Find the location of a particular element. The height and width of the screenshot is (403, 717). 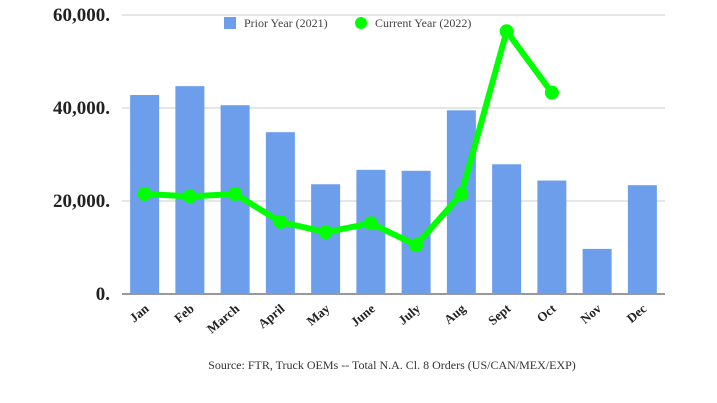

x-tick-label: March is located at coordinates (223, 318).